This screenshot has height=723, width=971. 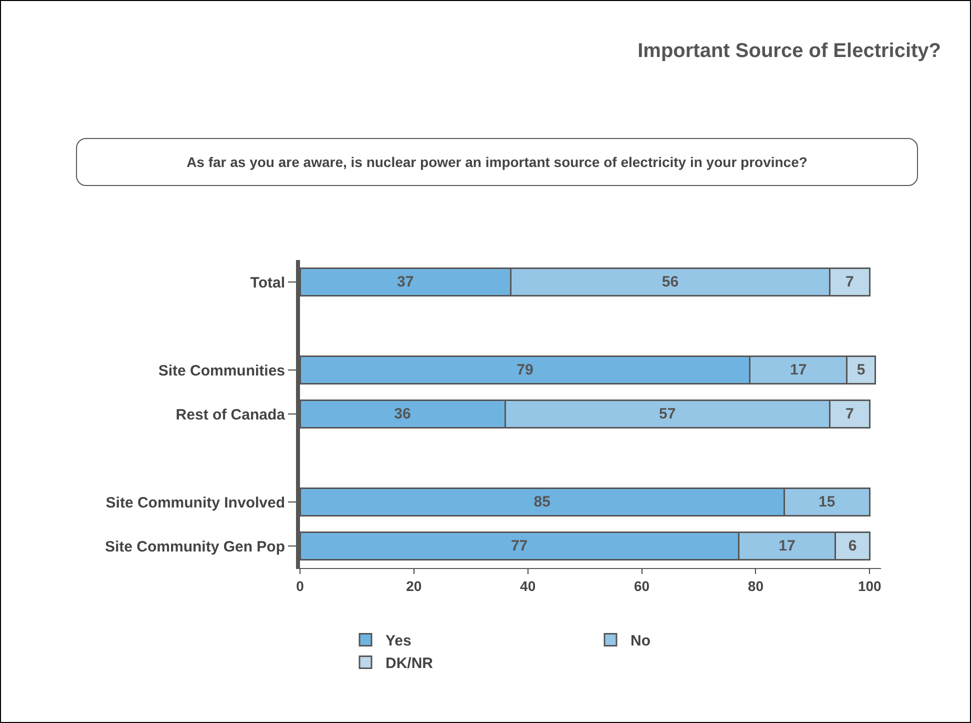 I want to click on y-tick-label: Site Communities, so click(x=221, y=371).